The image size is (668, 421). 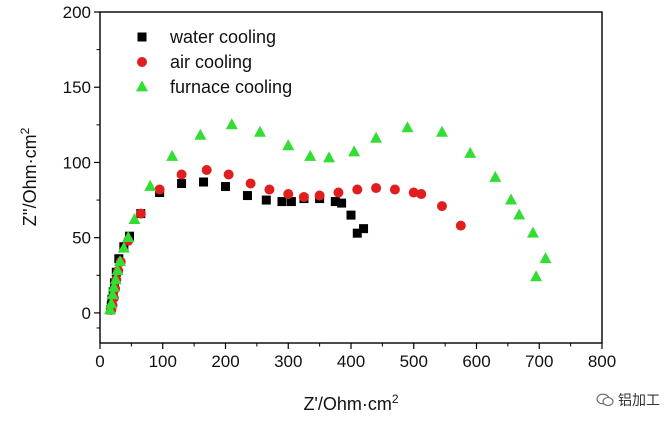 What do you see at coordinates (288, 361) in the screenshot?
I see `x-tick-label: 300` at bounding box center [288, 361].